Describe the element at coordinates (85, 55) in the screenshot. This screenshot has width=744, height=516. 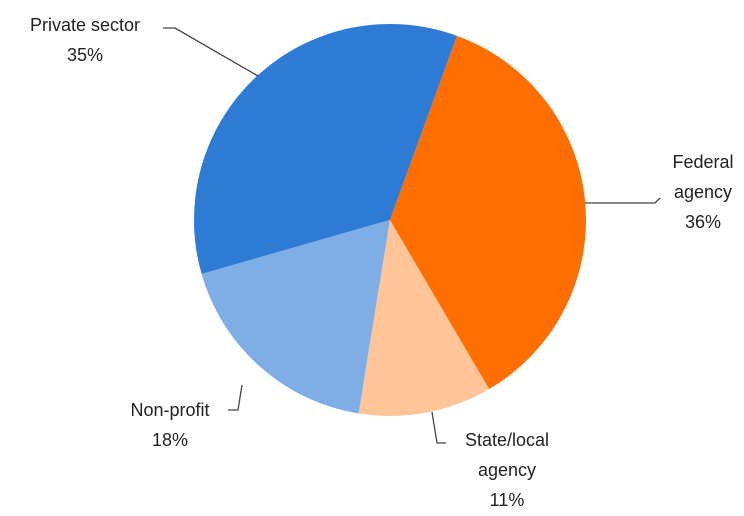
I see `value-label: 35%` at that location.